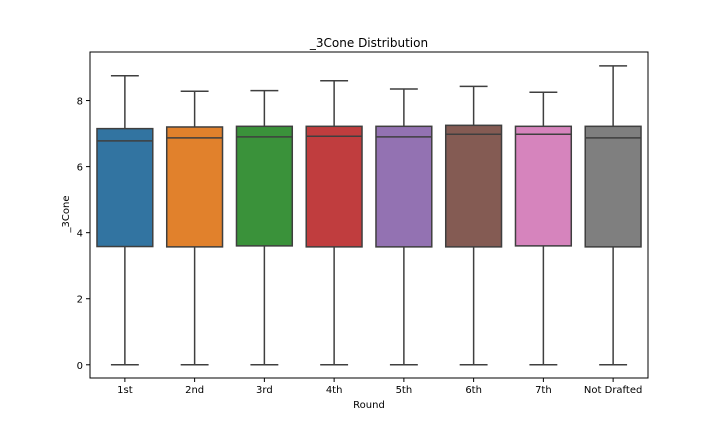 The image size is (720, 432). Describe the element at coordinates (613, 390) in the screenshot. I see `x-tick-label-not-drafted: Not Drafted` at that location.